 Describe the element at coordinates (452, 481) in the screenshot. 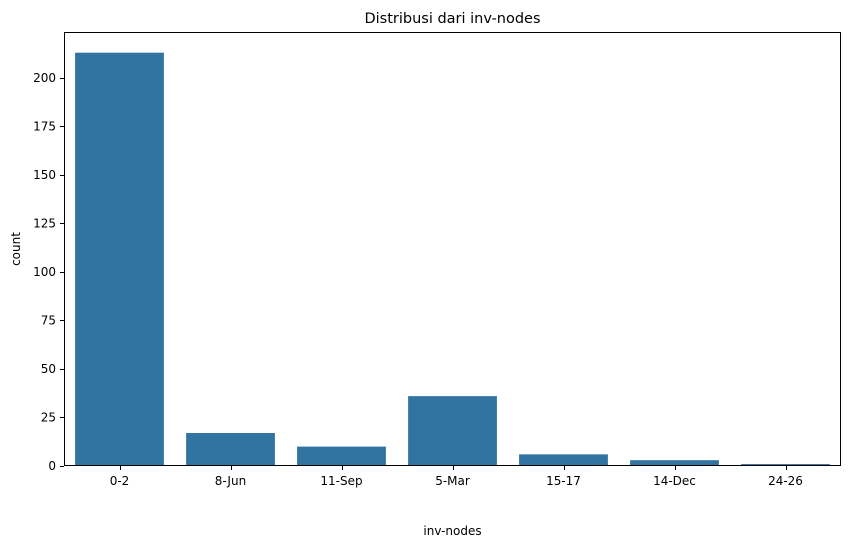

I see `x-tick-label: 5-Mar` at that location.